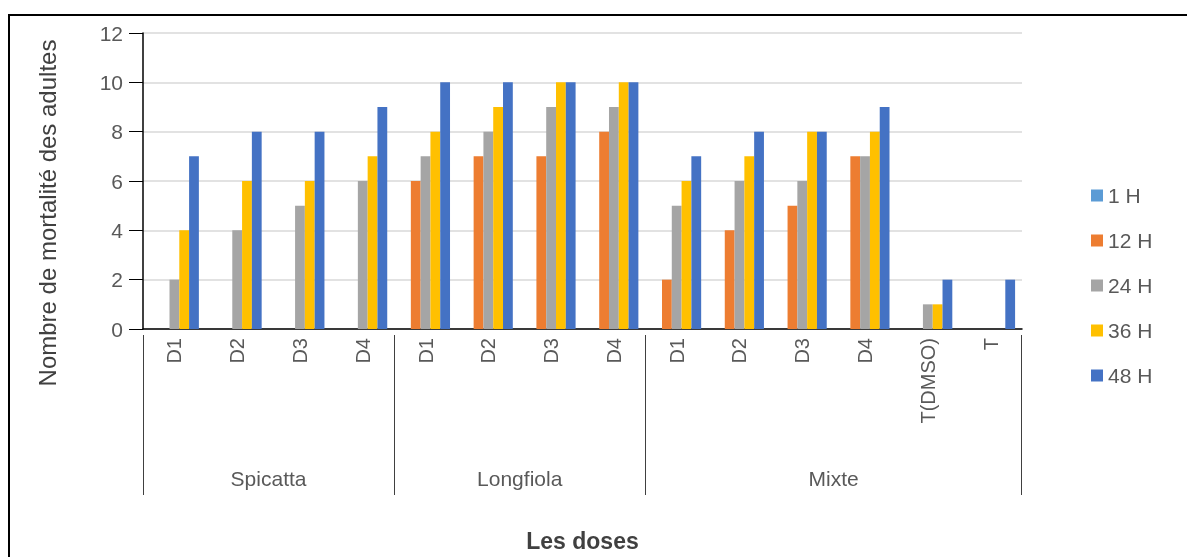 Image resolution: width=1187 pixels, height=557 pixels. Describe the element at coordinates (520, 479) in the screenshot. I see `text: Longfiola` at that location.